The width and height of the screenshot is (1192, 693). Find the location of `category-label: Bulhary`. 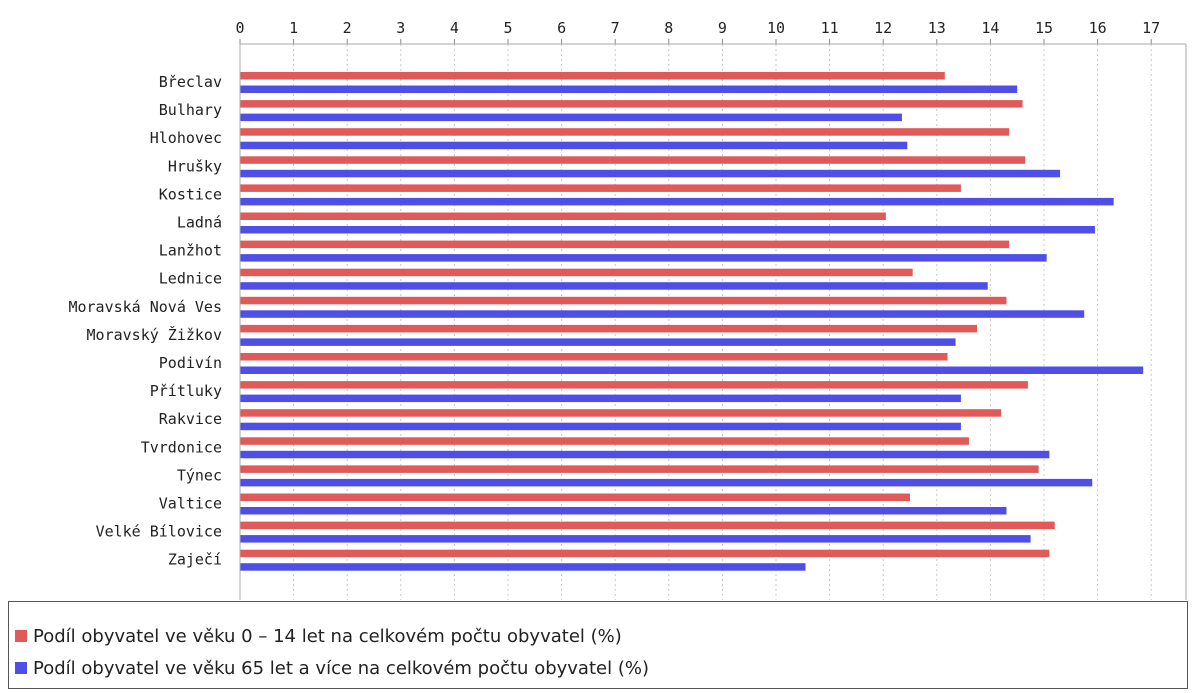

category-label: Bulhary is located at coordinates (190, 110).